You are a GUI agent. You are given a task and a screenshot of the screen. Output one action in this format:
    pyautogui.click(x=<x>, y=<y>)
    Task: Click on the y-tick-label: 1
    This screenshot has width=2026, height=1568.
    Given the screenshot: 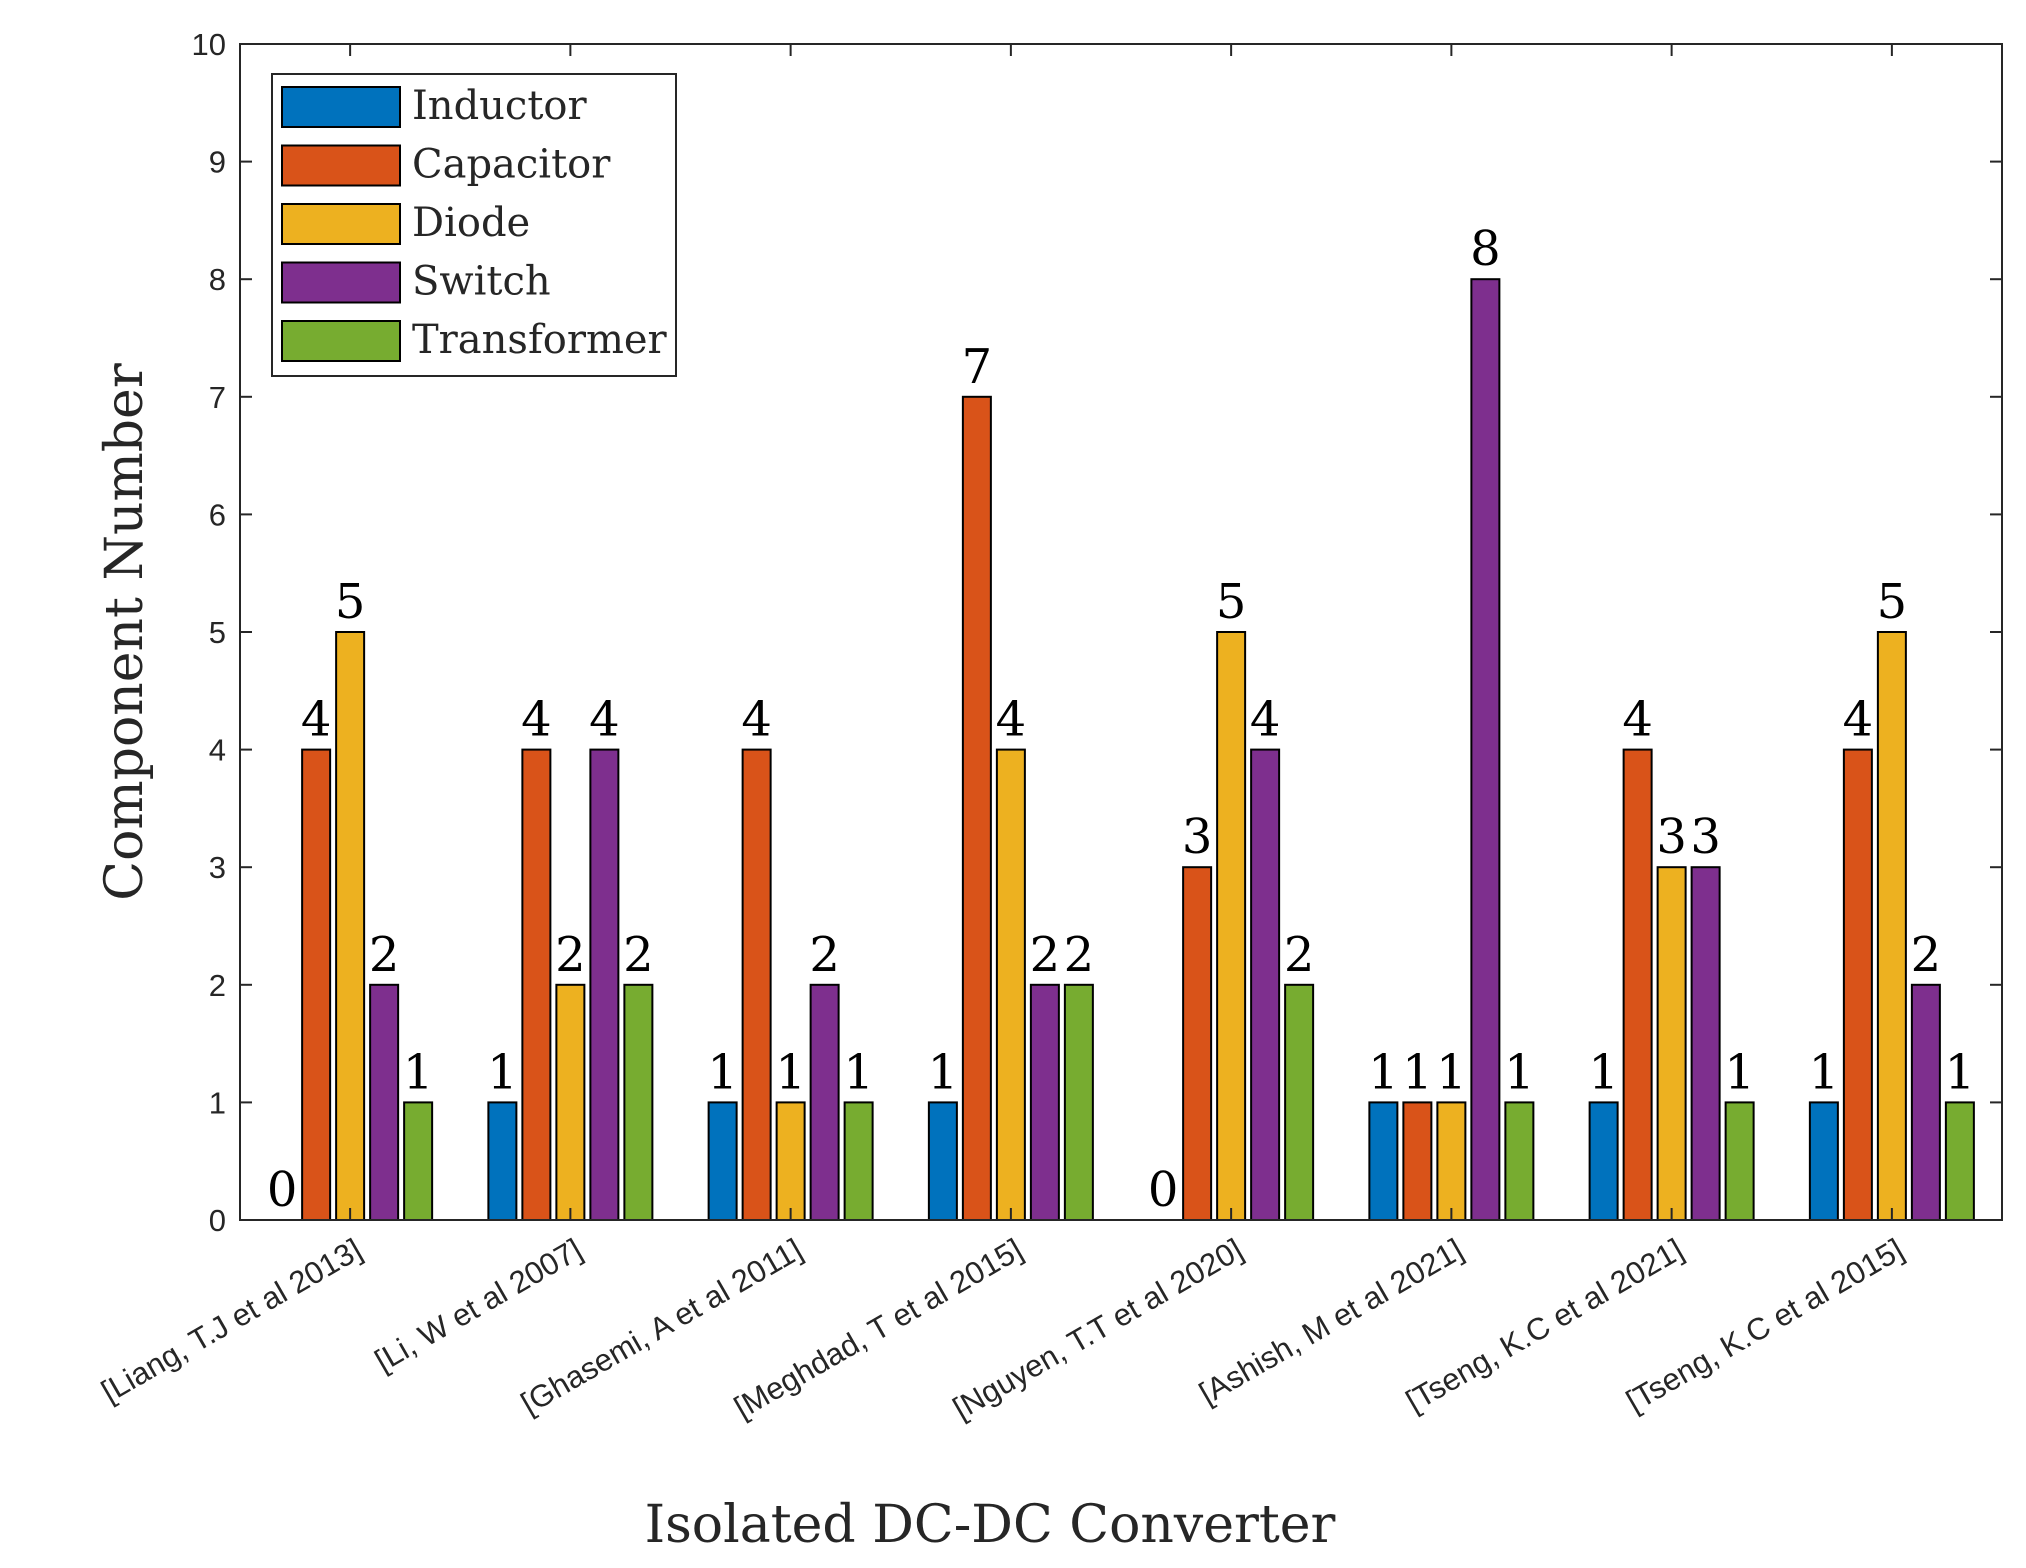 What is the action you would take?
    pyautogui.click(x=217, y=1102)
    